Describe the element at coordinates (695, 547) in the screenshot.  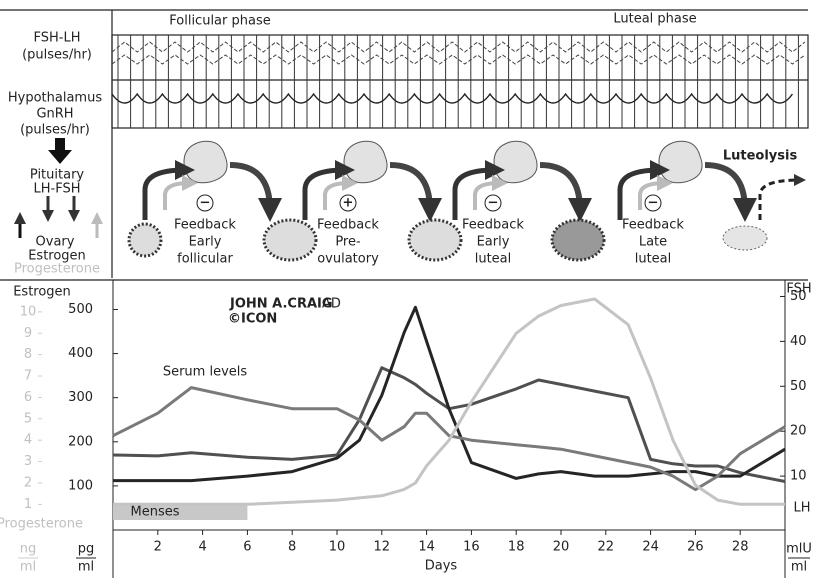
I see `x-tick-label: 26` at that location.